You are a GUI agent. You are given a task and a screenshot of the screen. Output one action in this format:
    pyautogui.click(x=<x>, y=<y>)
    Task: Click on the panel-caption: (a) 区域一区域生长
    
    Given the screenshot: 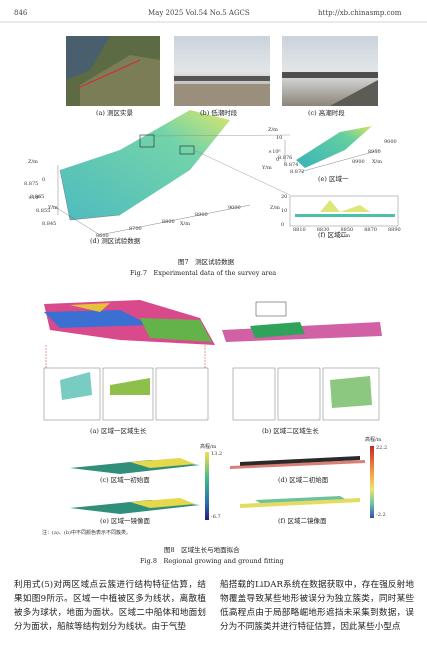 What is the action you would take?
    pyautogui.click(x=118, y=431)
    